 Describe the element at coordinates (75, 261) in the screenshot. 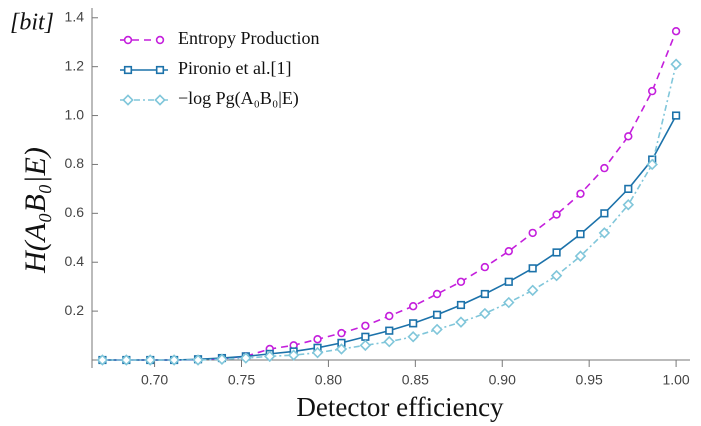

I see `y-tick-label: 0.4` at that location.